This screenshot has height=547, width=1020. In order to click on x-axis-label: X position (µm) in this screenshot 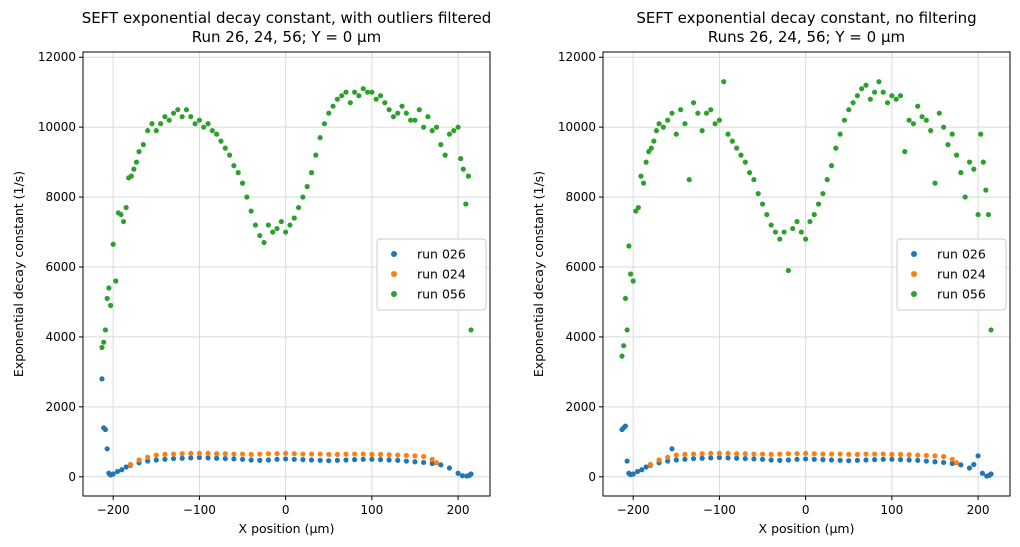, I will do `click(287, 528)`.